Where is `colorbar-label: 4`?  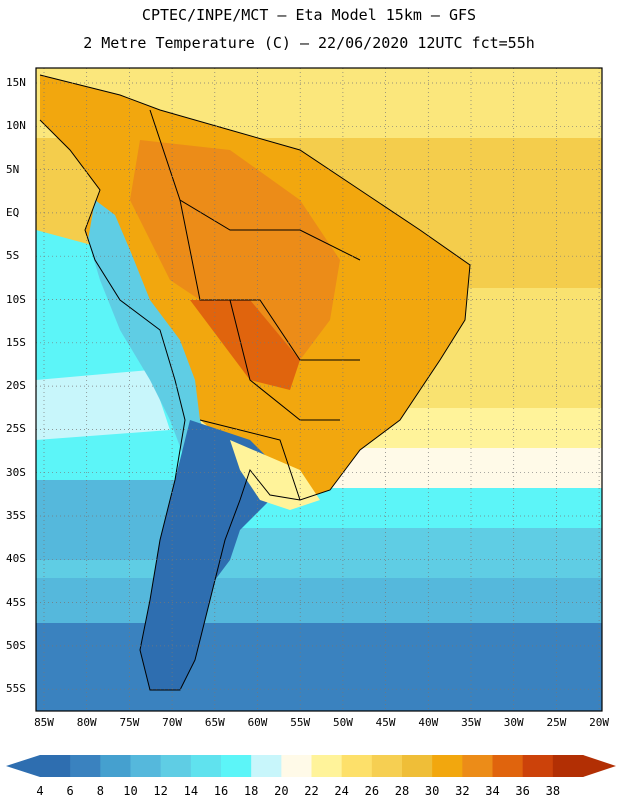
colorbar-label: 4 is located at coordinates (40, 791).